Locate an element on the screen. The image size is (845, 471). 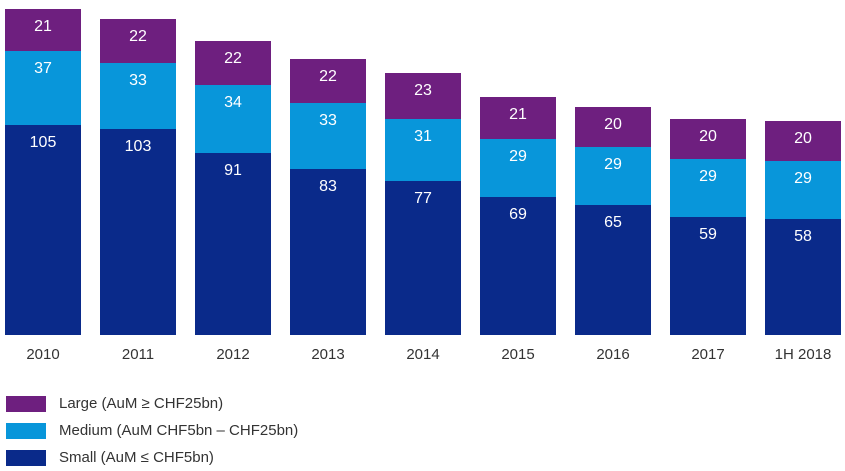
legend-label-1: Medium (AuM CHF5bn – CHF25bn) is located at coordinates (179, 430).